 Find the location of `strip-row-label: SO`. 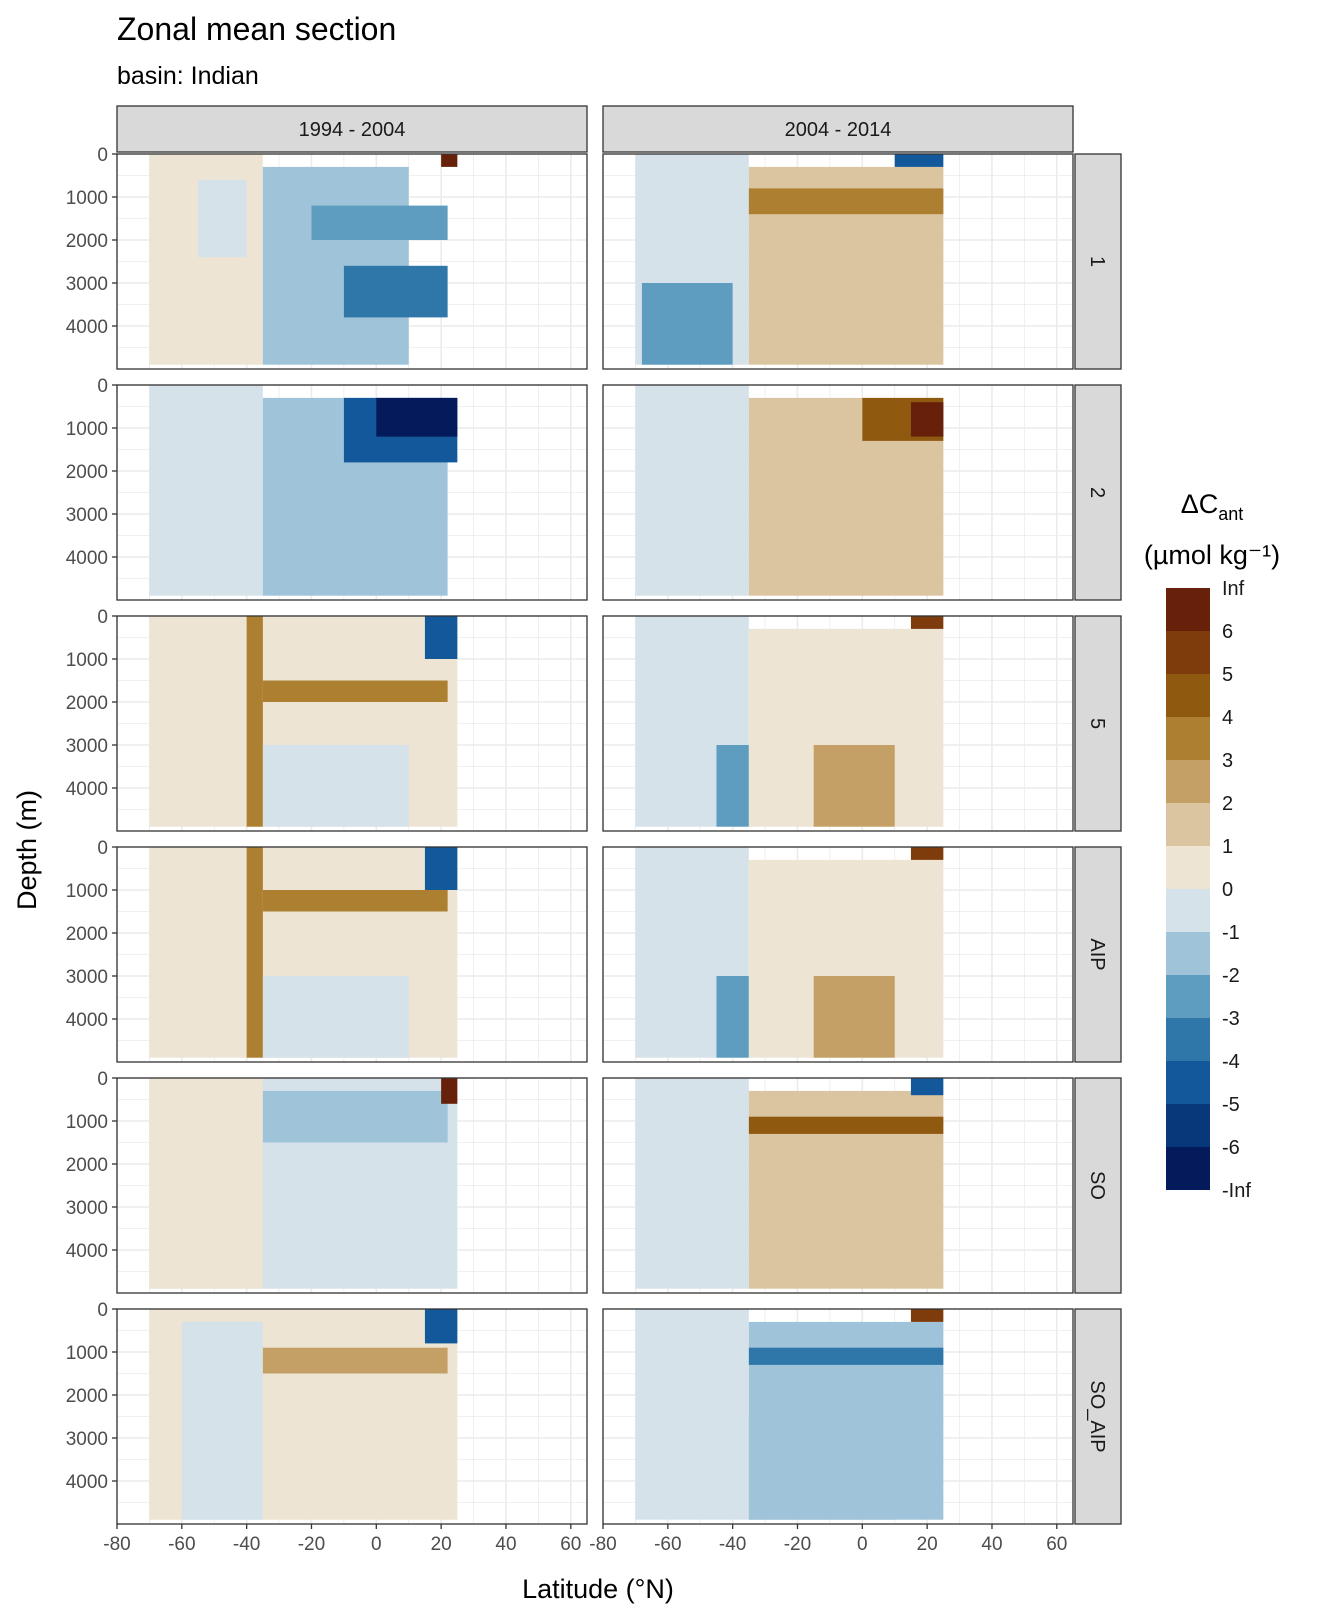

strip-row-label: SO is located at coordinates (1097, 1185).